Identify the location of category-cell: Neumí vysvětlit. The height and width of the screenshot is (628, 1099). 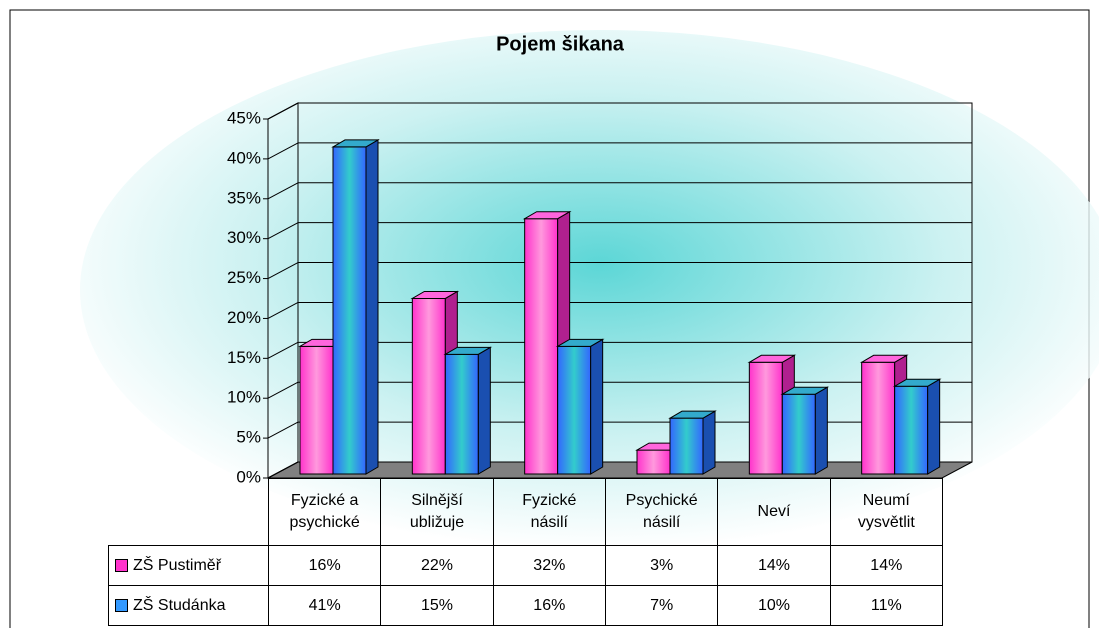
(886, 512).